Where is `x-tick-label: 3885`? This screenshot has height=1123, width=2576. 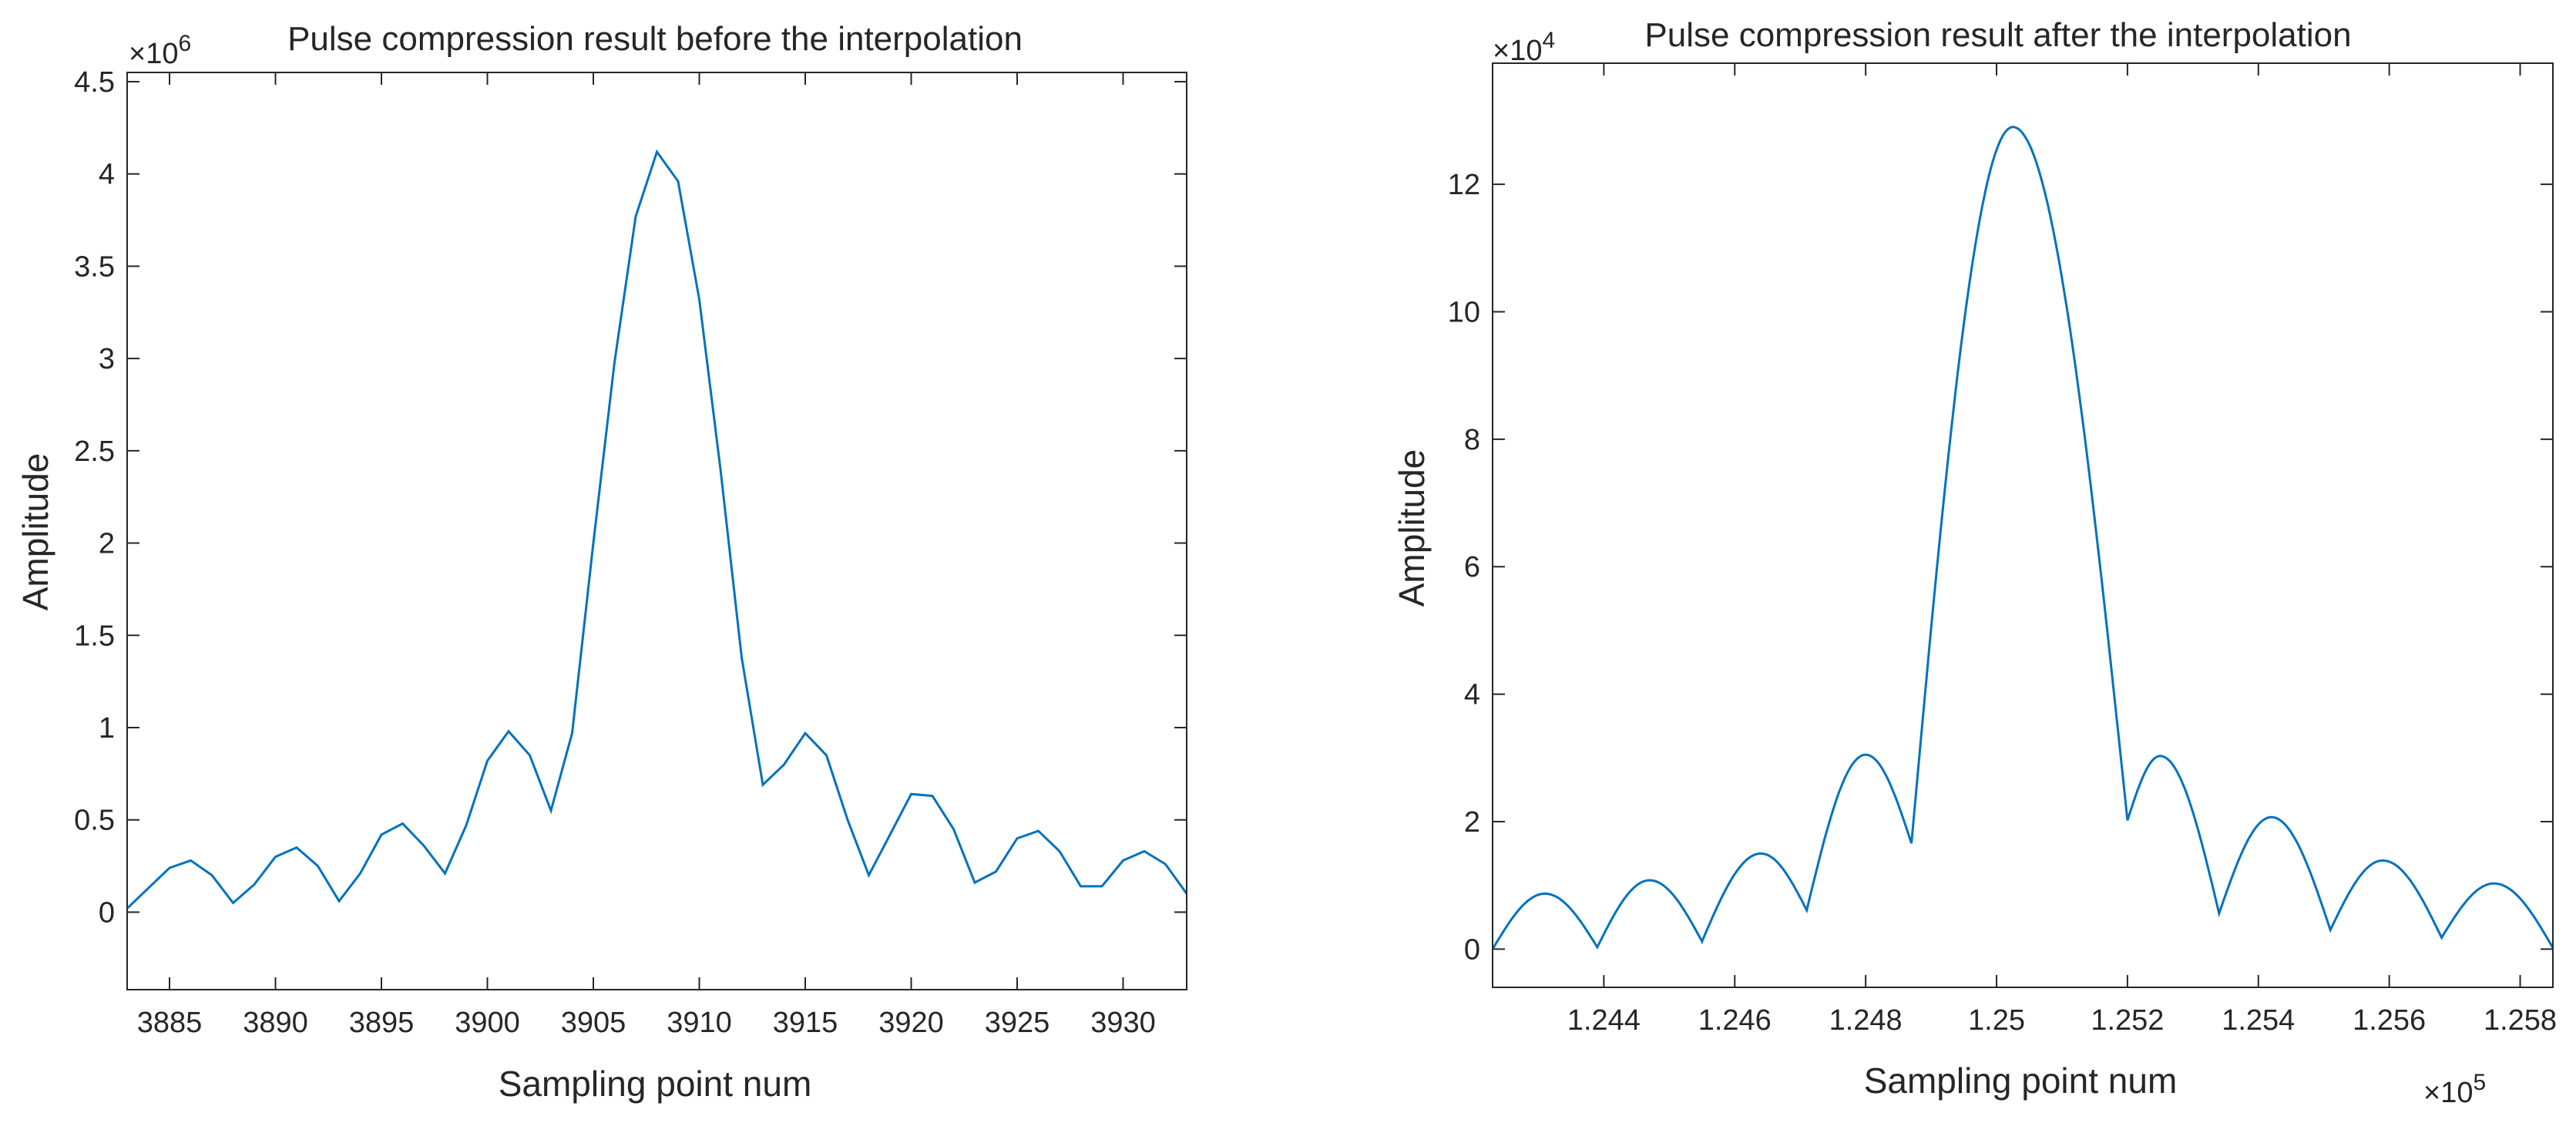 x-tick-label: 3885 is located at coordinates (170, 1023).